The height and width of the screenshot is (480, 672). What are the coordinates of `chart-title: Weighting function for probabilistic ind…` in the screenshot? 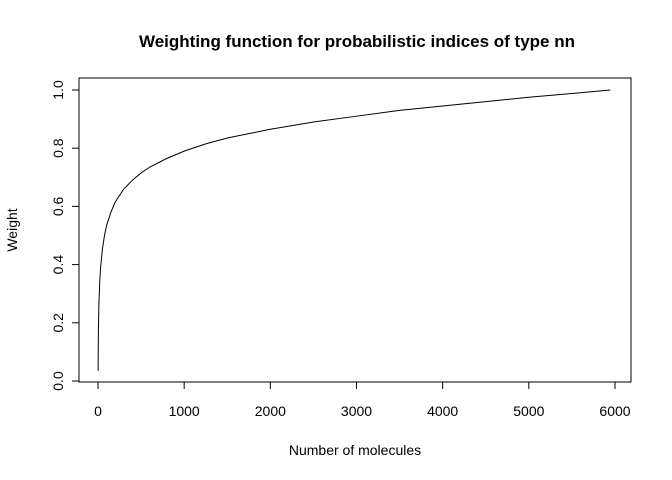 It's located at (357, 41).